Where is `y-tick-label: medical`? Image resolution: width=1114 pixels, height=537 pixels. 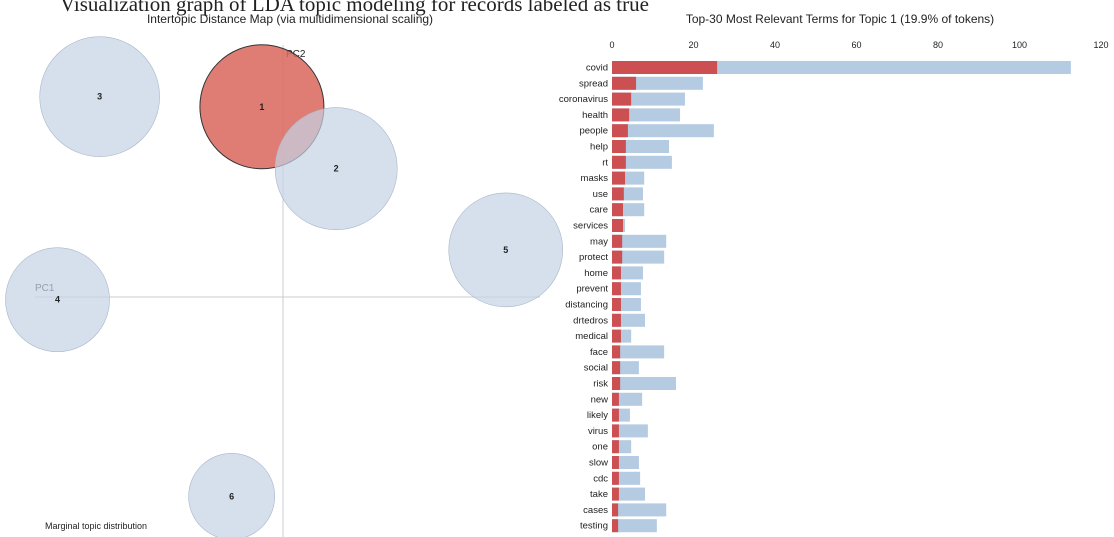
y-tick-label: medical is located at coordinates (591, 336).